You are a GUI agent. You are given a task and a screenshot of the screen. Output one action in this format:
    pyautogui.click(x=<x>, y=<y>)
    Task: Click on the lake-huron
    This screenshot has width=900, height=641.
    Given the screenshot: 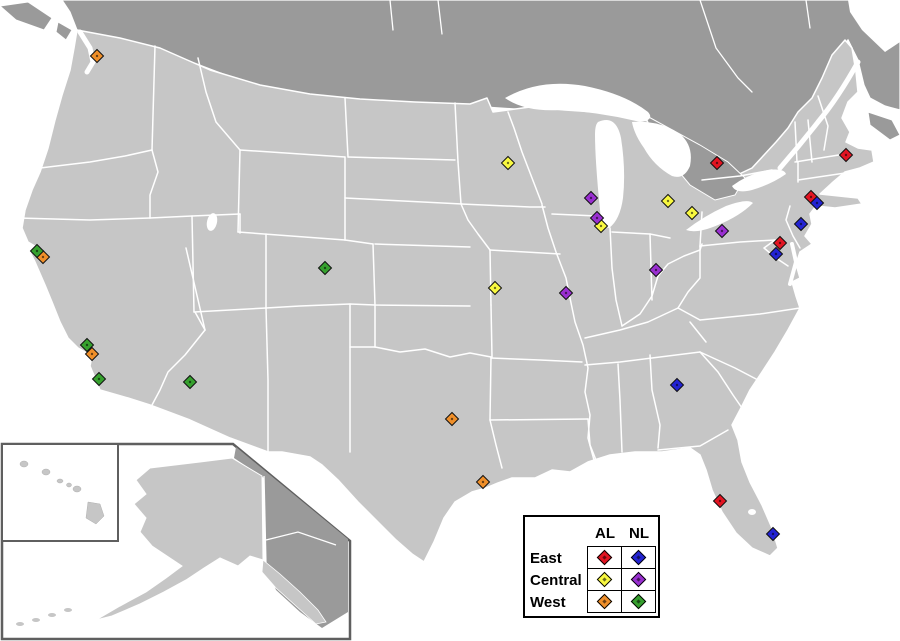 What is the action you would take?
    pyautogui.click(x=661, y=149)
    